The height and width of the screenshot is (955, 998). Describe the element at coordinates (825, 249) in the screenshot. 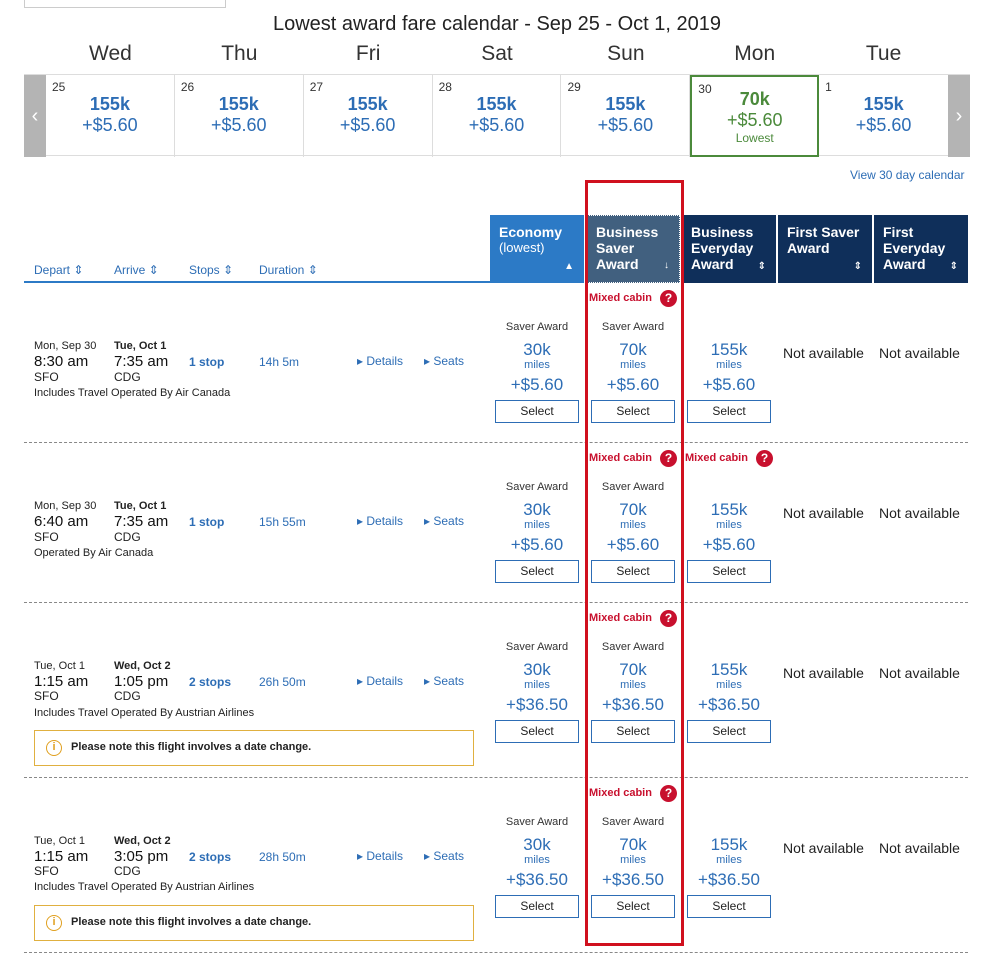

I see `header-first-saver: First Saver Award ⇕` at that location.